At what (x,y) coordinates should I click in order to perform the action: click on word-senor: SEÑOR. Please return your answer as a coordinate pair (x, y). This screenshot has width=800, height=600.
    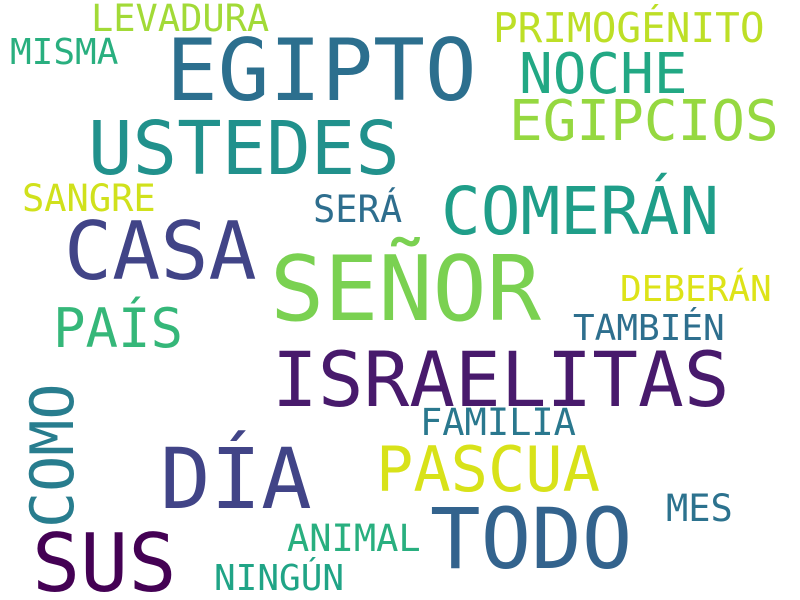
    Looking at the image, I should click on (405, 289).